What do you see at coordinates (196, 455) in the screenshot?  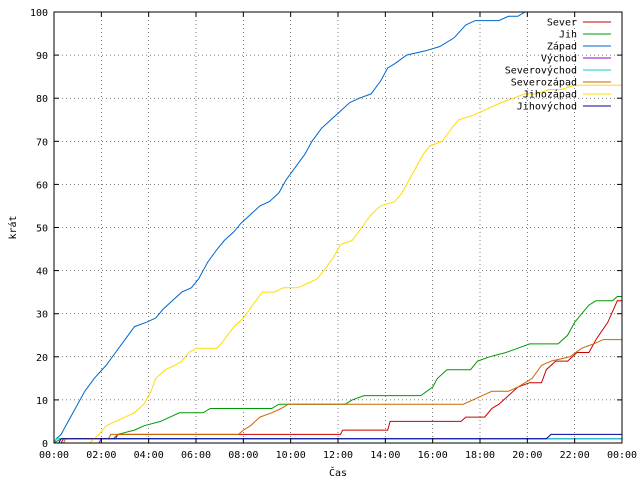 I see `x-tick-label: 06:00` at bounding box center [196, 455].